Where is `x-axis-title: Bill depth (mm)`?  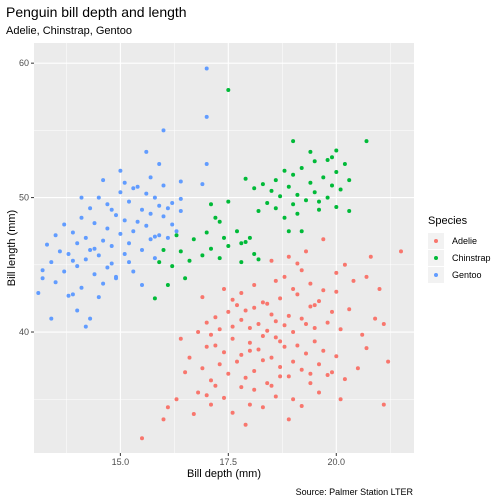 x-axis-title: Bill depth (mm) is located at coordinates (224, 474).